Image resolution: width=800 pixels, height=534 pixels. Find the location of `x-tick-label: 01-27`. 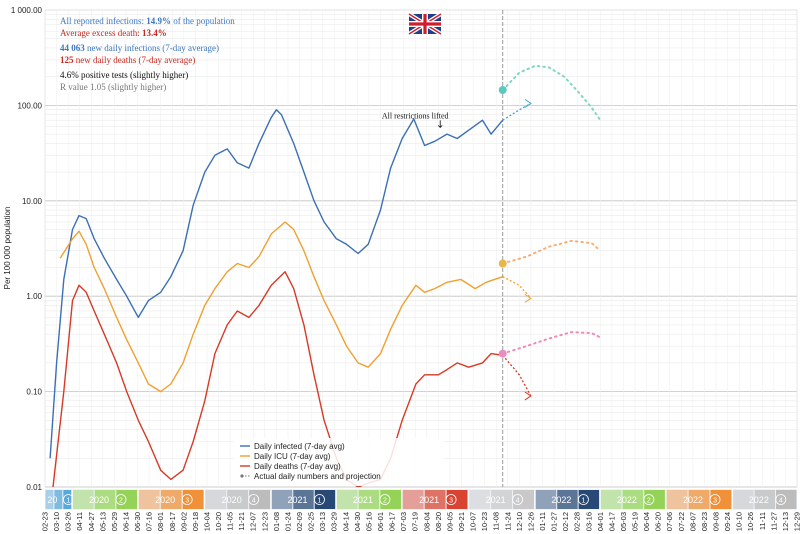

x-tick-label: 01-27 is located at coordinates (554, 521).